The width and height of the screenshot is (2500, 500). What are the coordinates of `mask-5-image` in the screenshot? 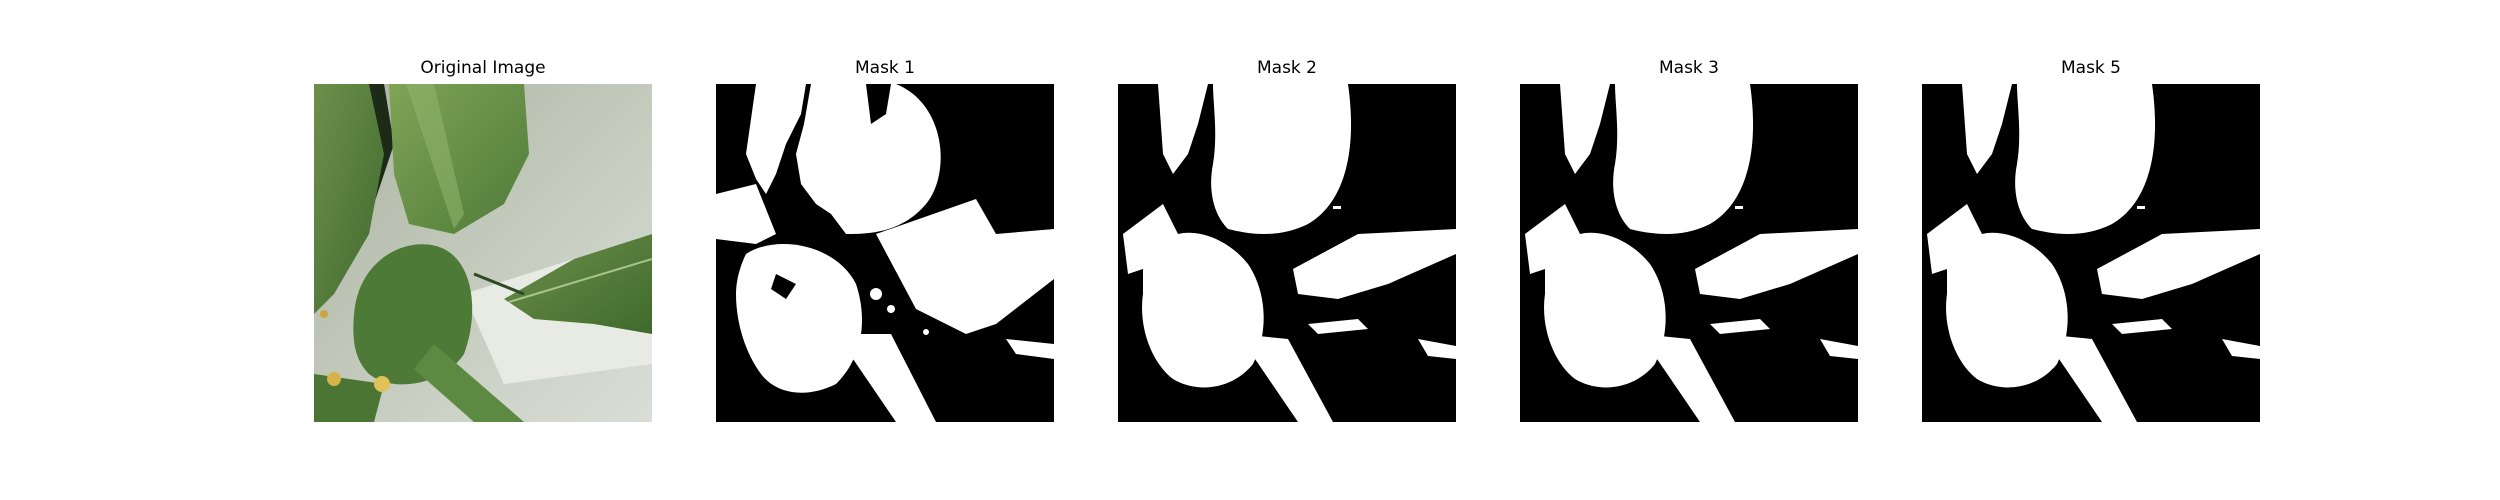 It's located at (2091, 253).